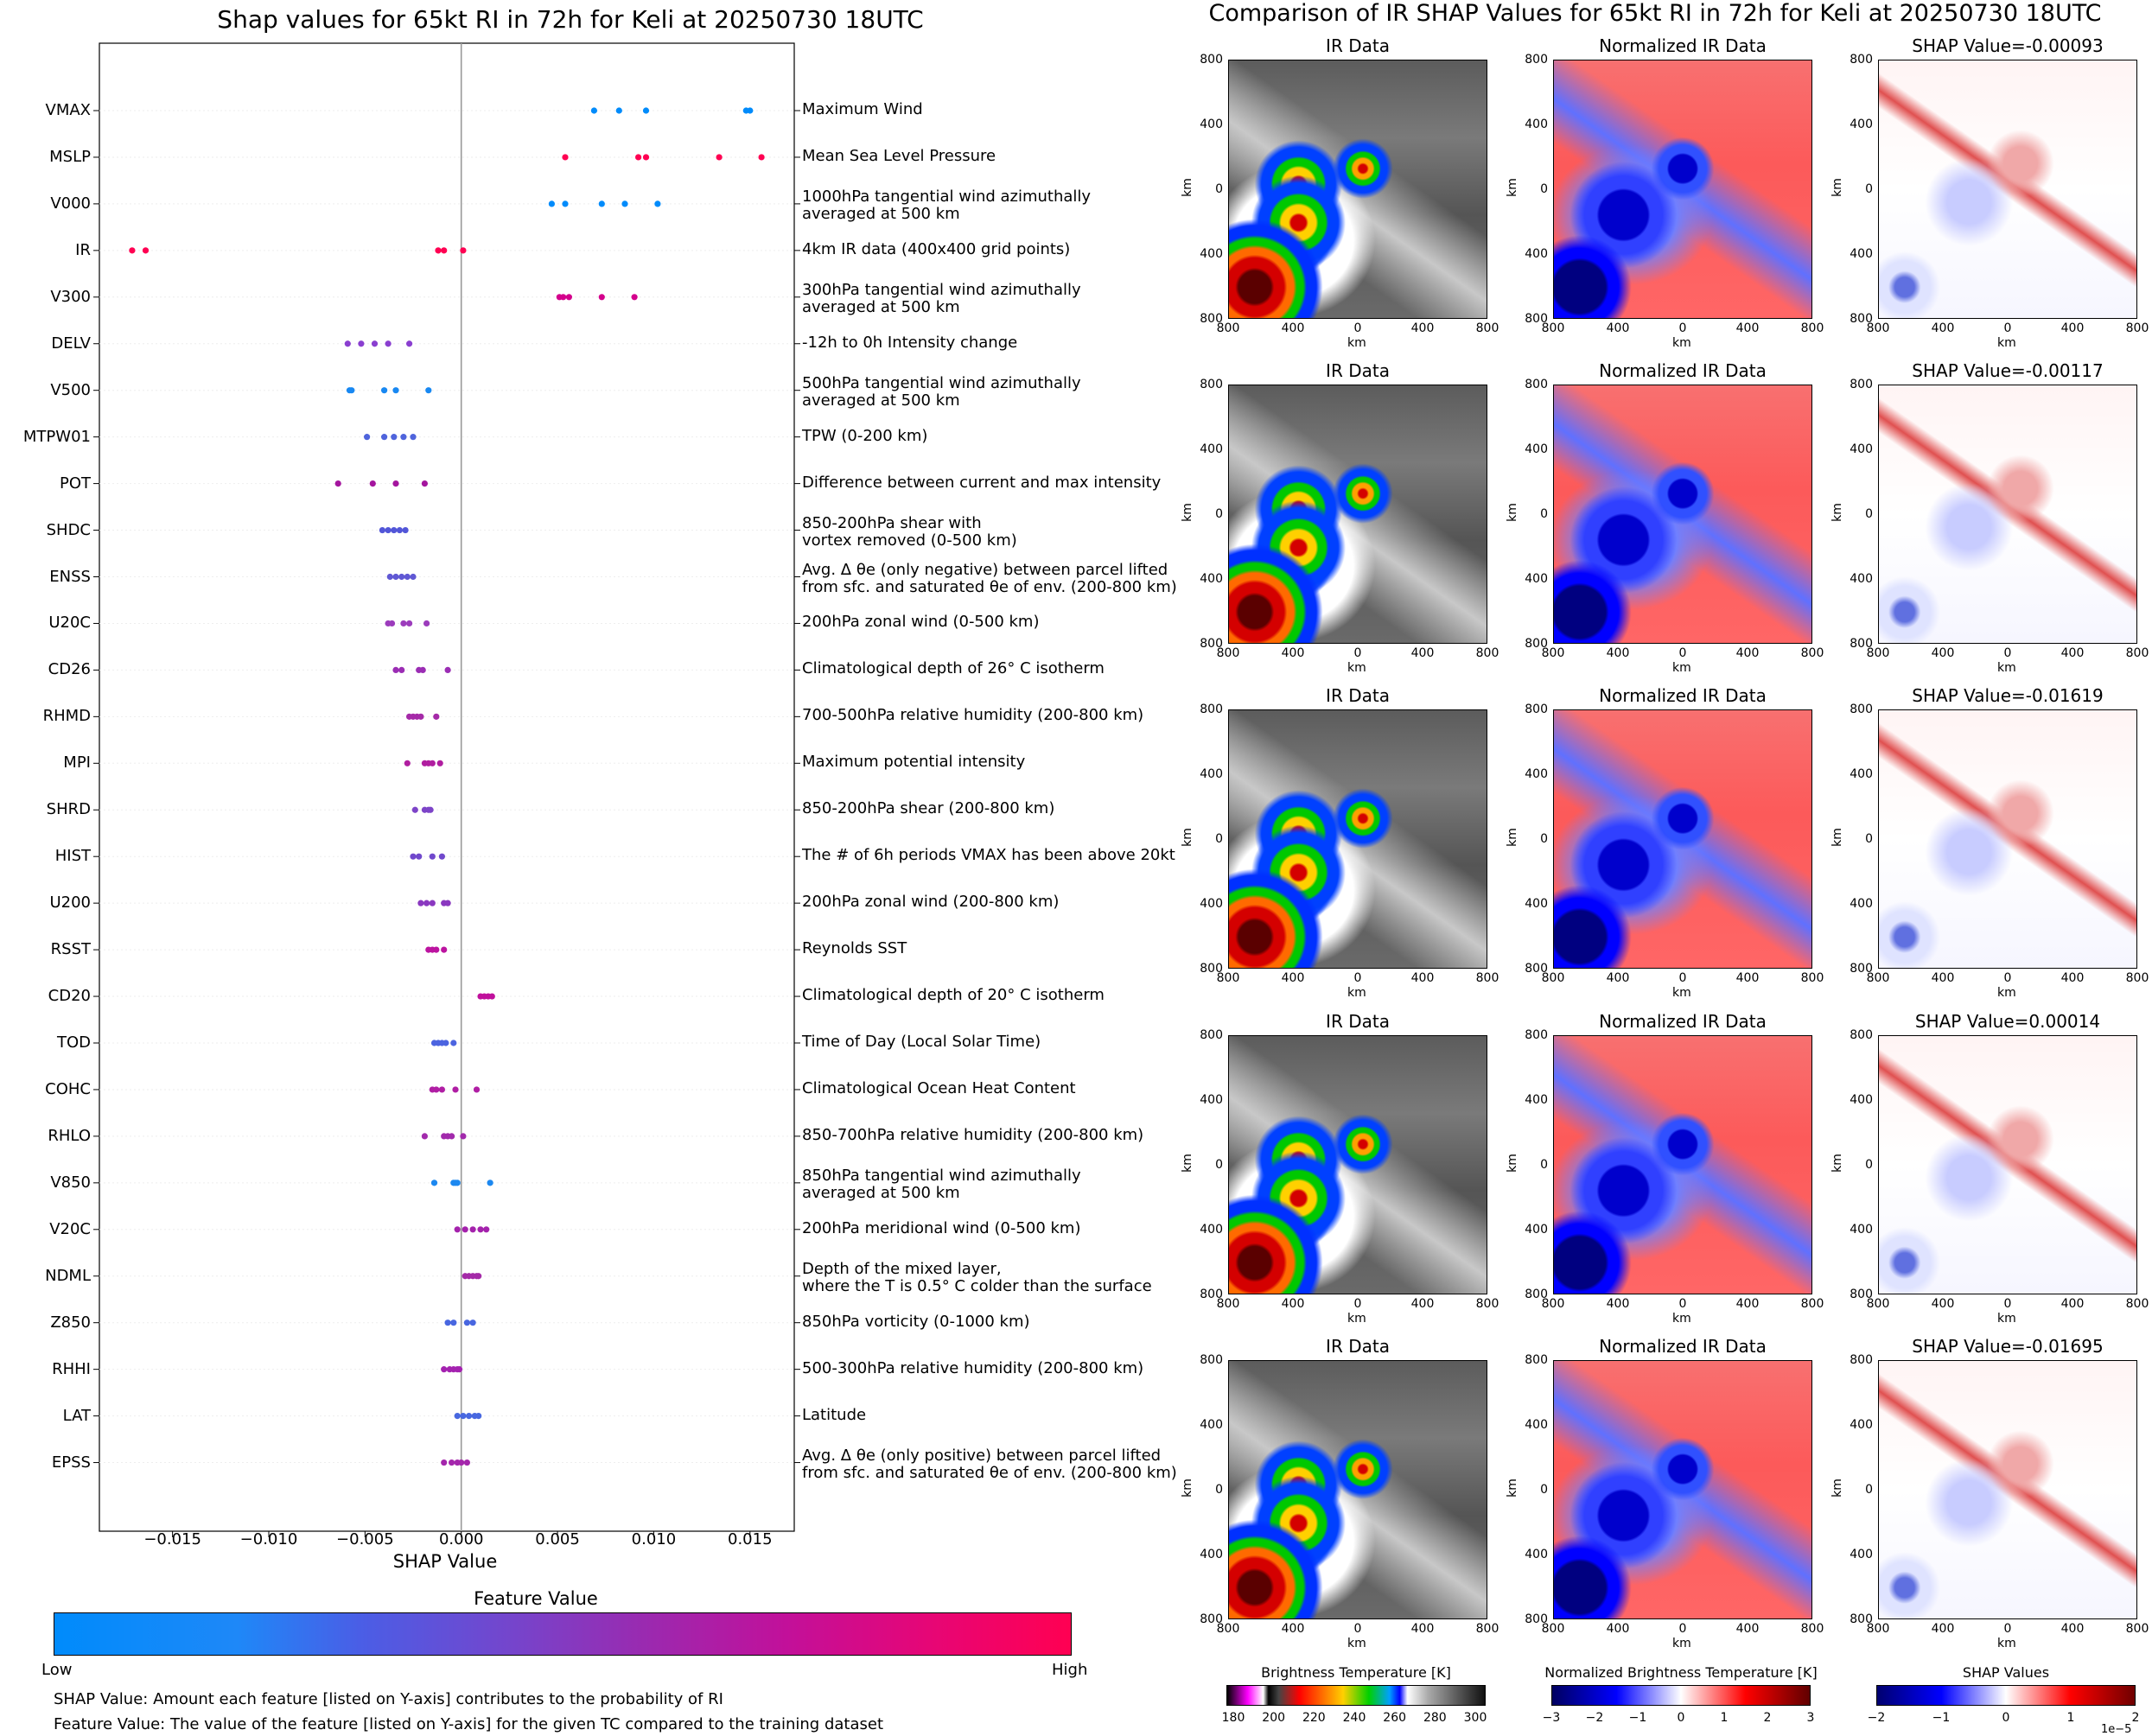 The image size is (2152, 1736). What do you see at coordinates (928, 808) in the screenshot?
I see `feature-desc-shrd: 850-200hPa shear (200-800 km)` at bounding box center [928, 808].